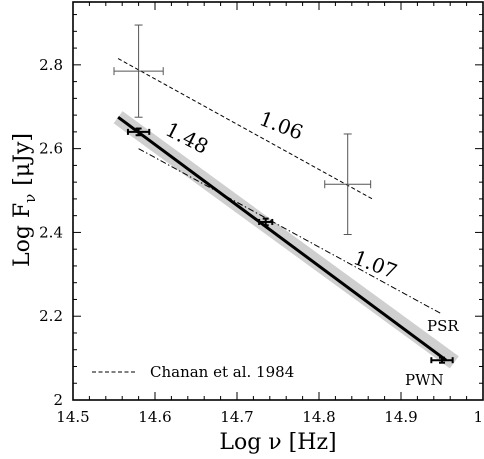 The width and height of the screenshot is (484, 459). I want to click on y-axis-title-main: Log F, so click(22, 235).